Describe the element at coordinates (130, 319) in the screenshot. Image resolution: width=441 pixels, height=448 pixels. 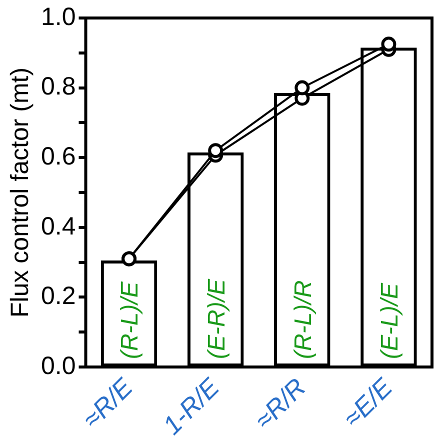
I see `annotation: (R-L)/E` at that location.